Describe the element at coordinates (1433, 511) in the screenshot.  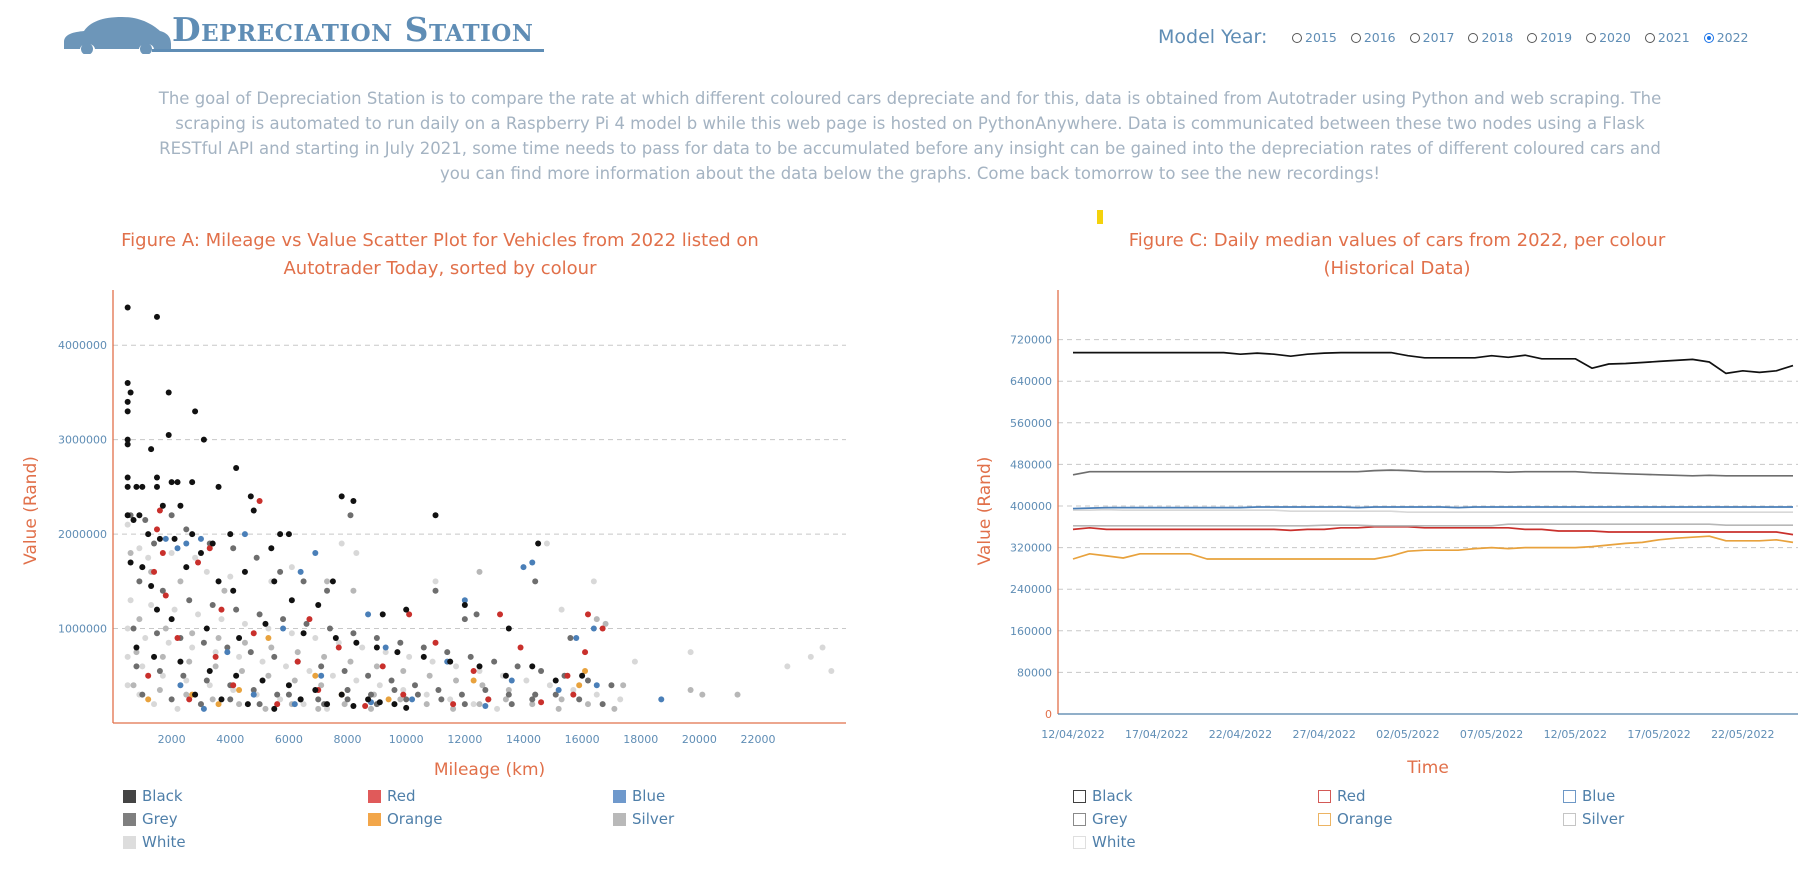
I see `series-line-white` at that location.